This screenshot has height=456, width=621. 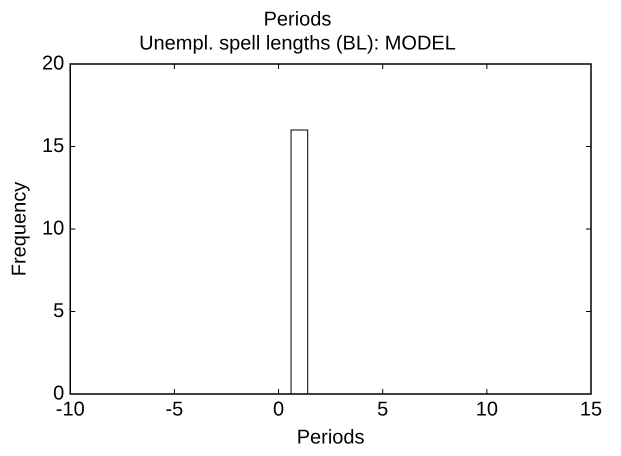 What do you see at coordinates (278, 409) in the screenshot?
I see `x-tick-label: 0` at bounding box center [278, 409].